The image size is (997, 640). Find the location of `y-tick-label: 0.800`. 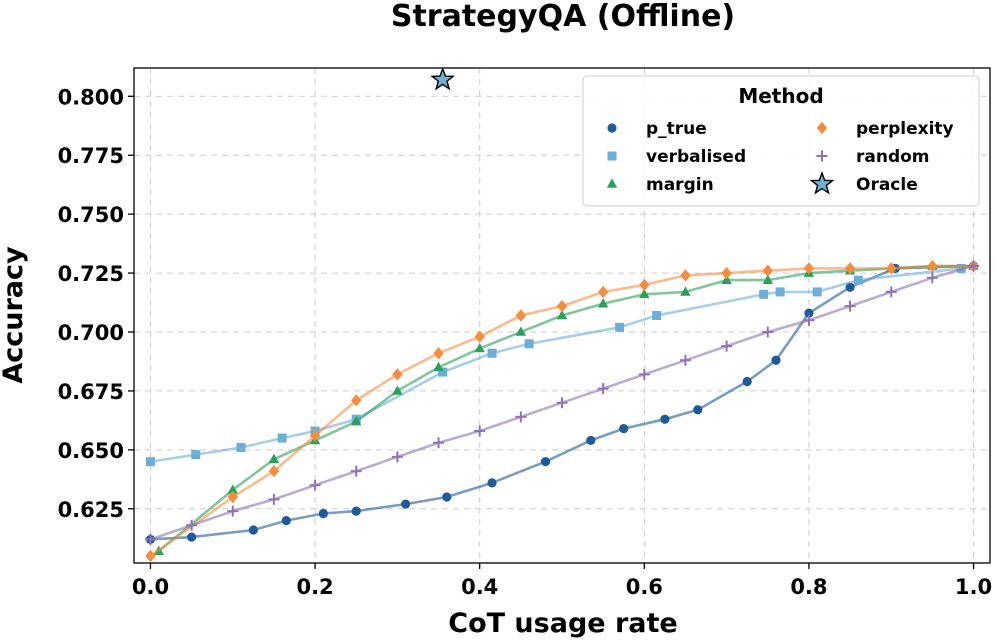

y-tick-label: 0.800 is located at coordinates (91, 97).